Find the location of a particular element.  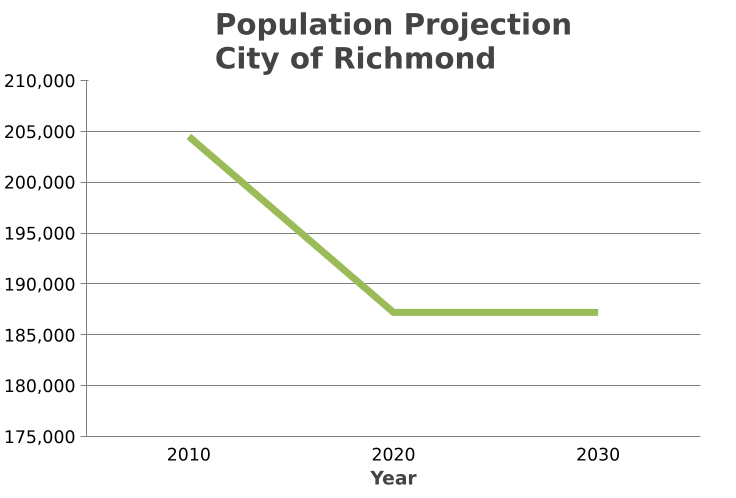

y-tick-label: 200,000 is located at coordinates (40, 184).